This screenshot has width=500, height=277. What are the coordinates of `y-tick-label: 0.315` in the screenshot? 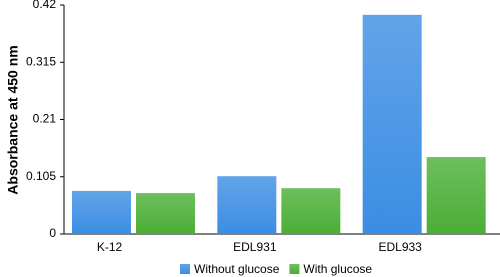 It's located at (41, 61).